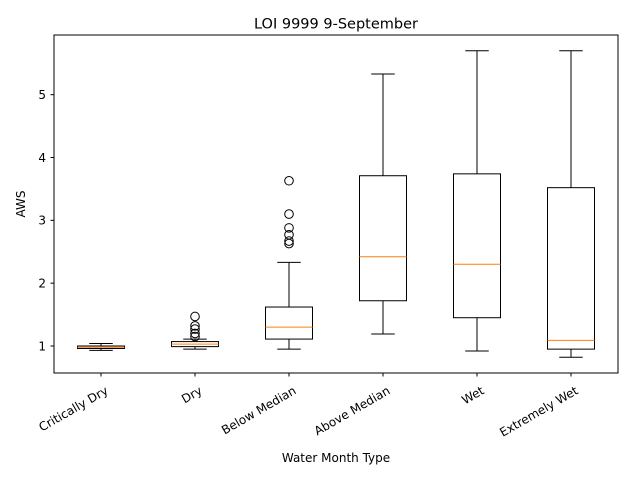 This screenshot has width=640, height=480. Describe the element at coordinates (336, 458) in the screenshot. I see `x-axis-label: Water Month Type` at that location.